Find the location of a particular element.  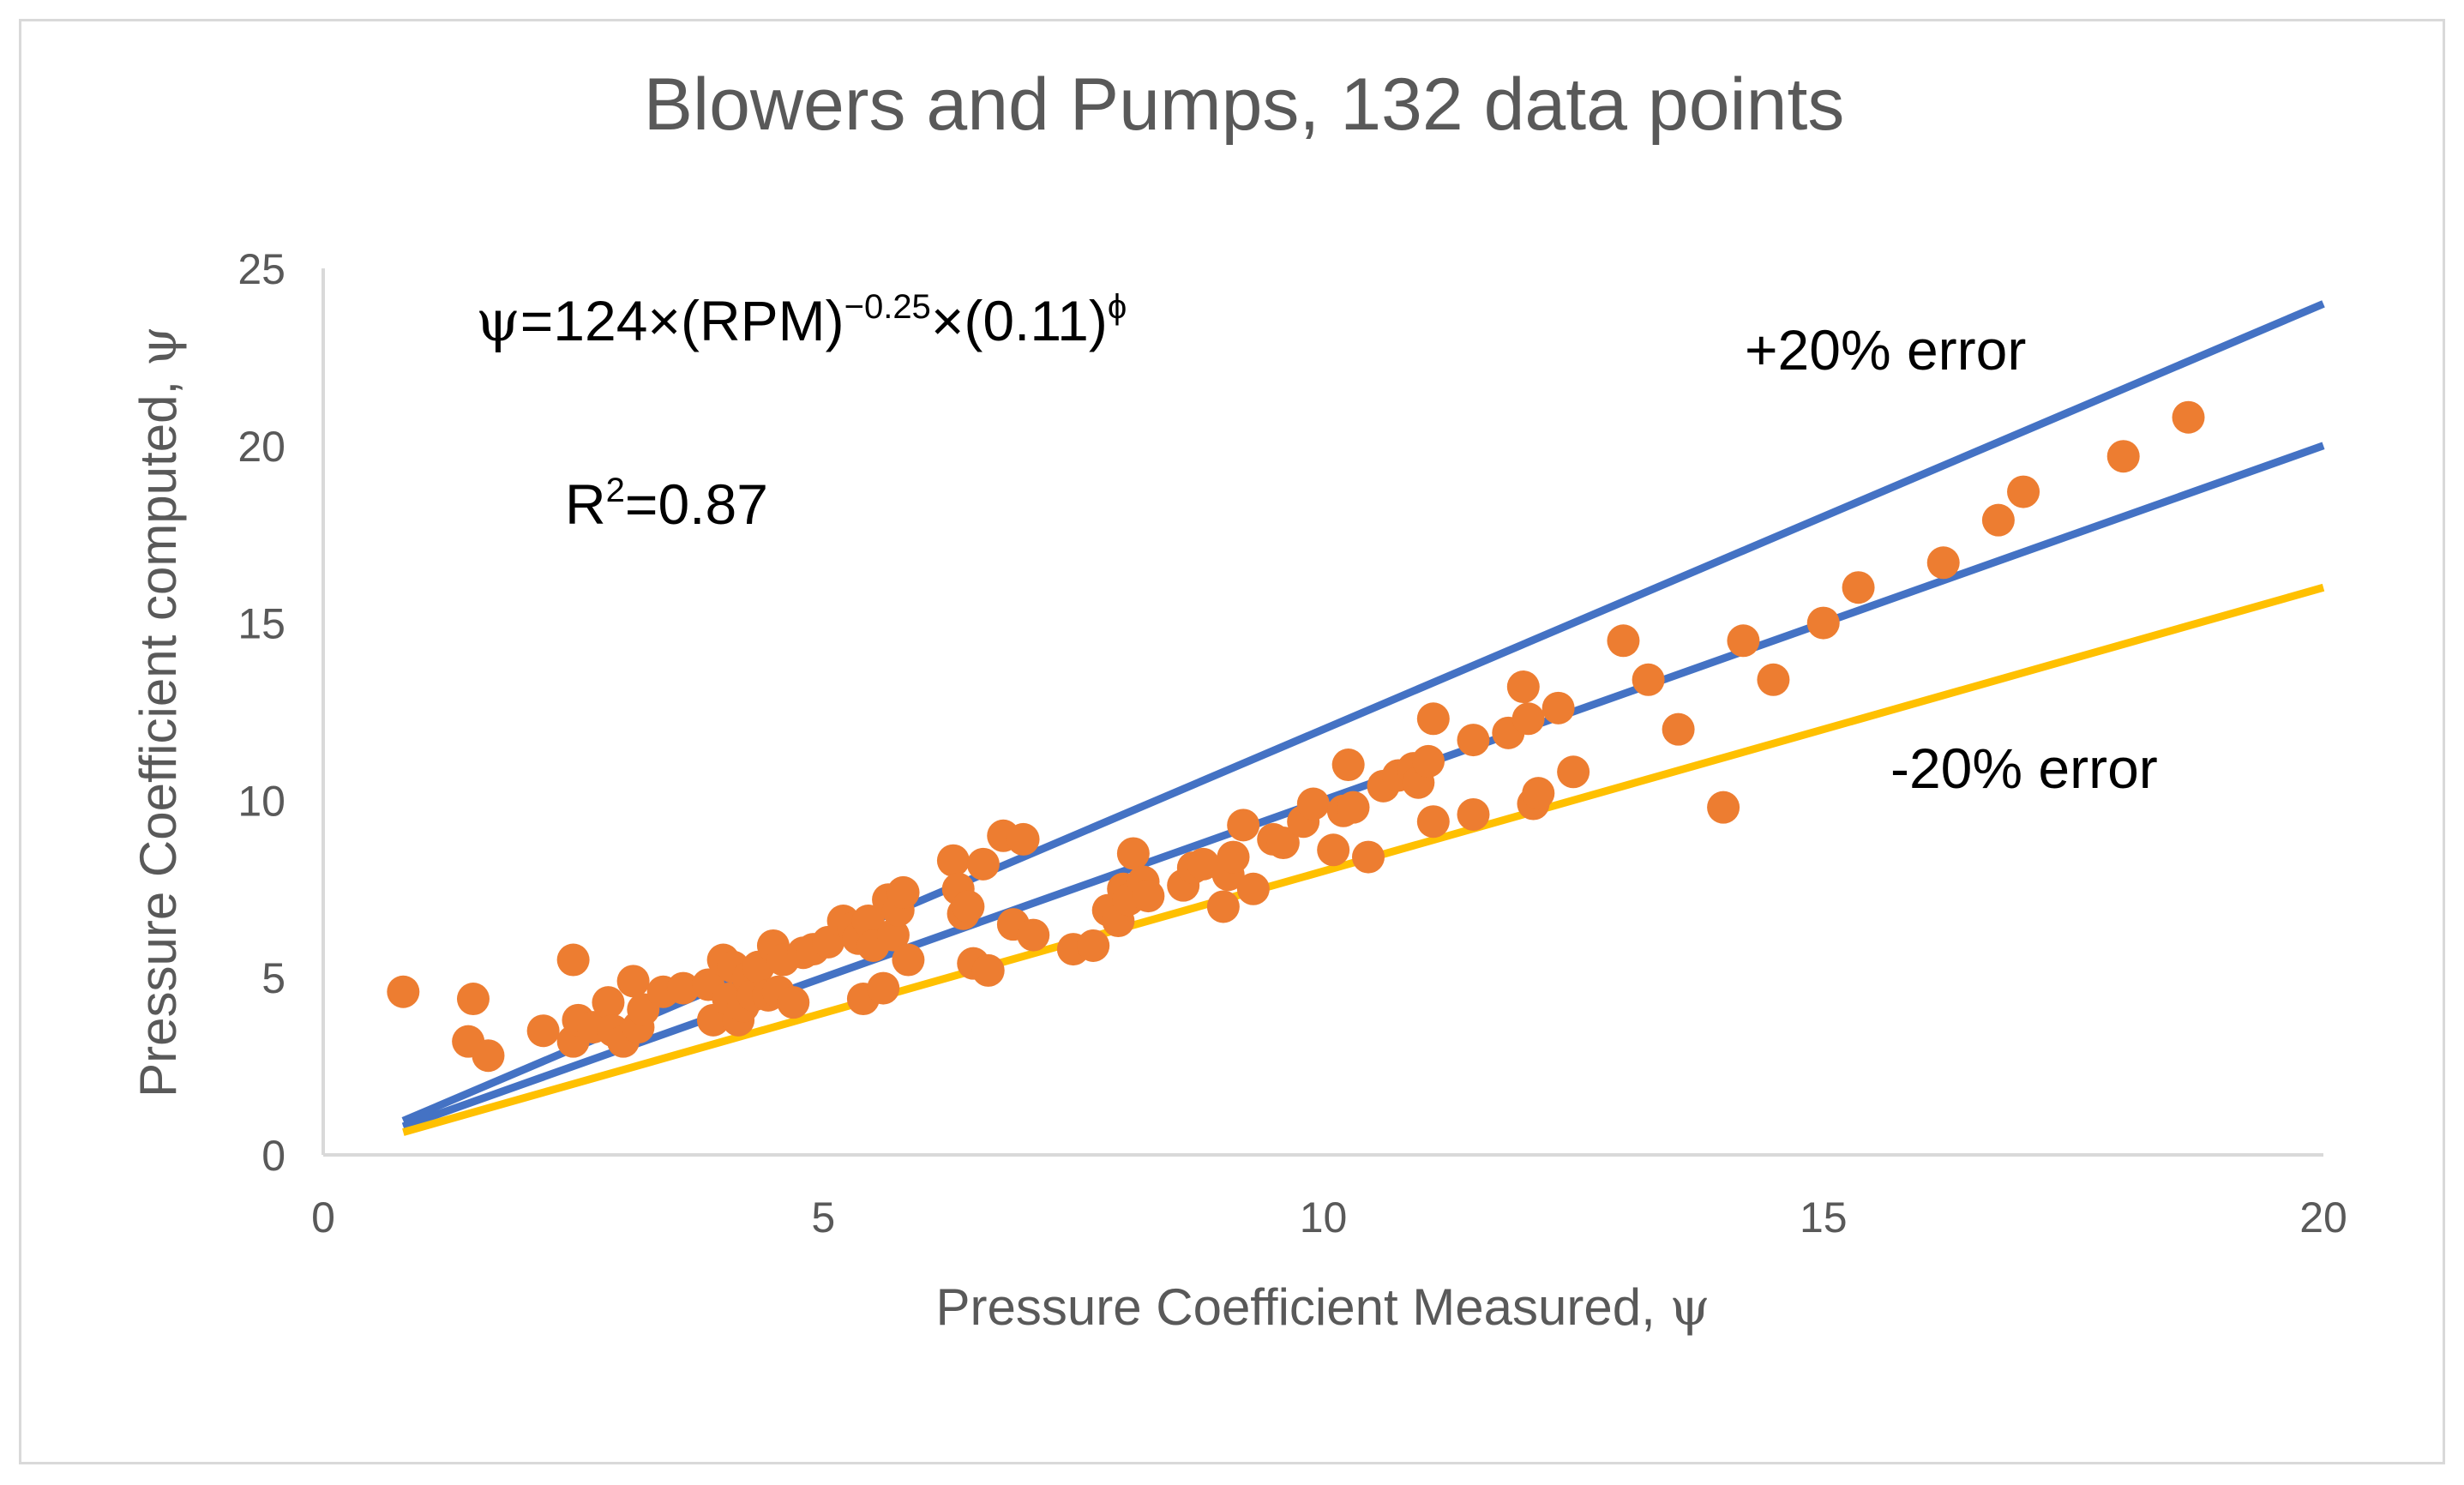

r-squared-exp: 2 is located at coordinates (615, 490).